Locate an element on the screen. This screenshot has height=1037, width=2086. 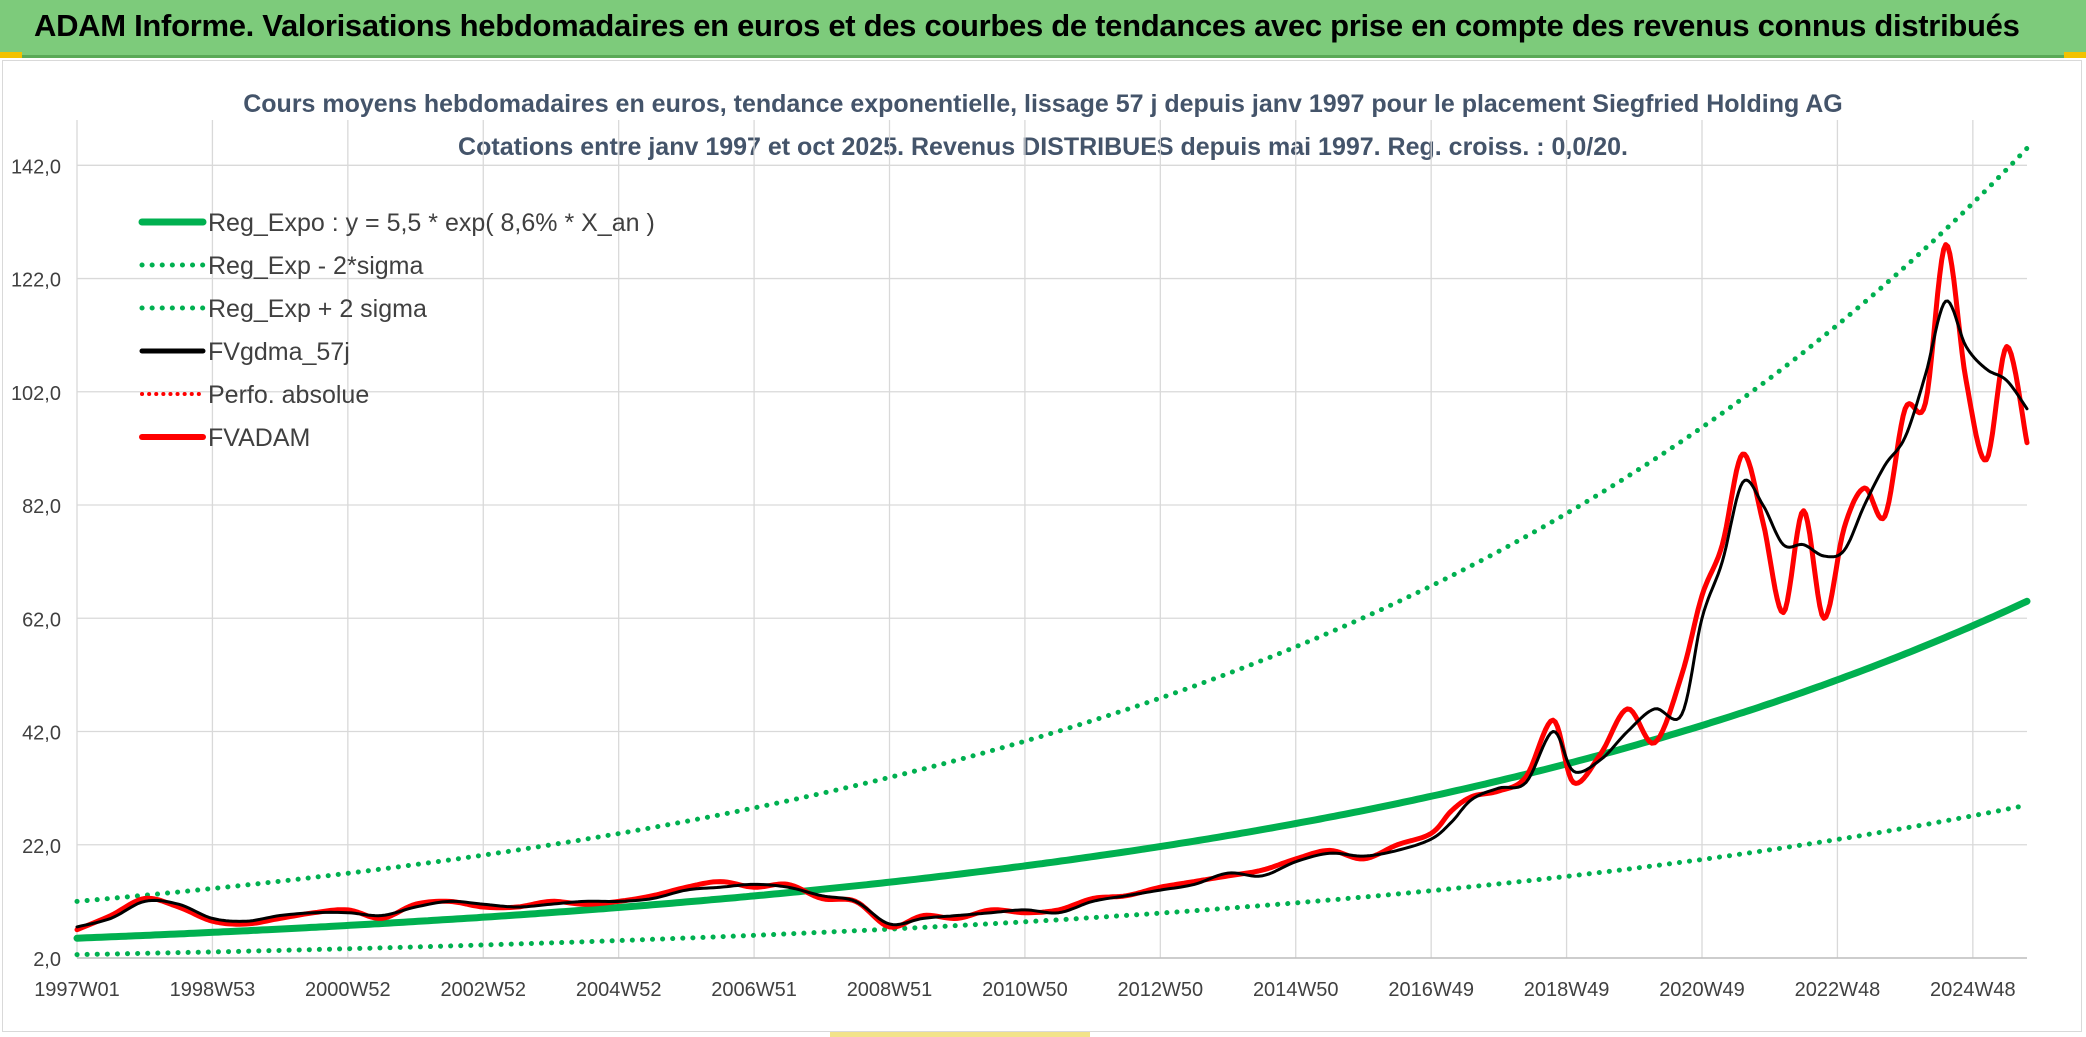
x-tick-label: 2006W51 is located at coordinates (754, 990).